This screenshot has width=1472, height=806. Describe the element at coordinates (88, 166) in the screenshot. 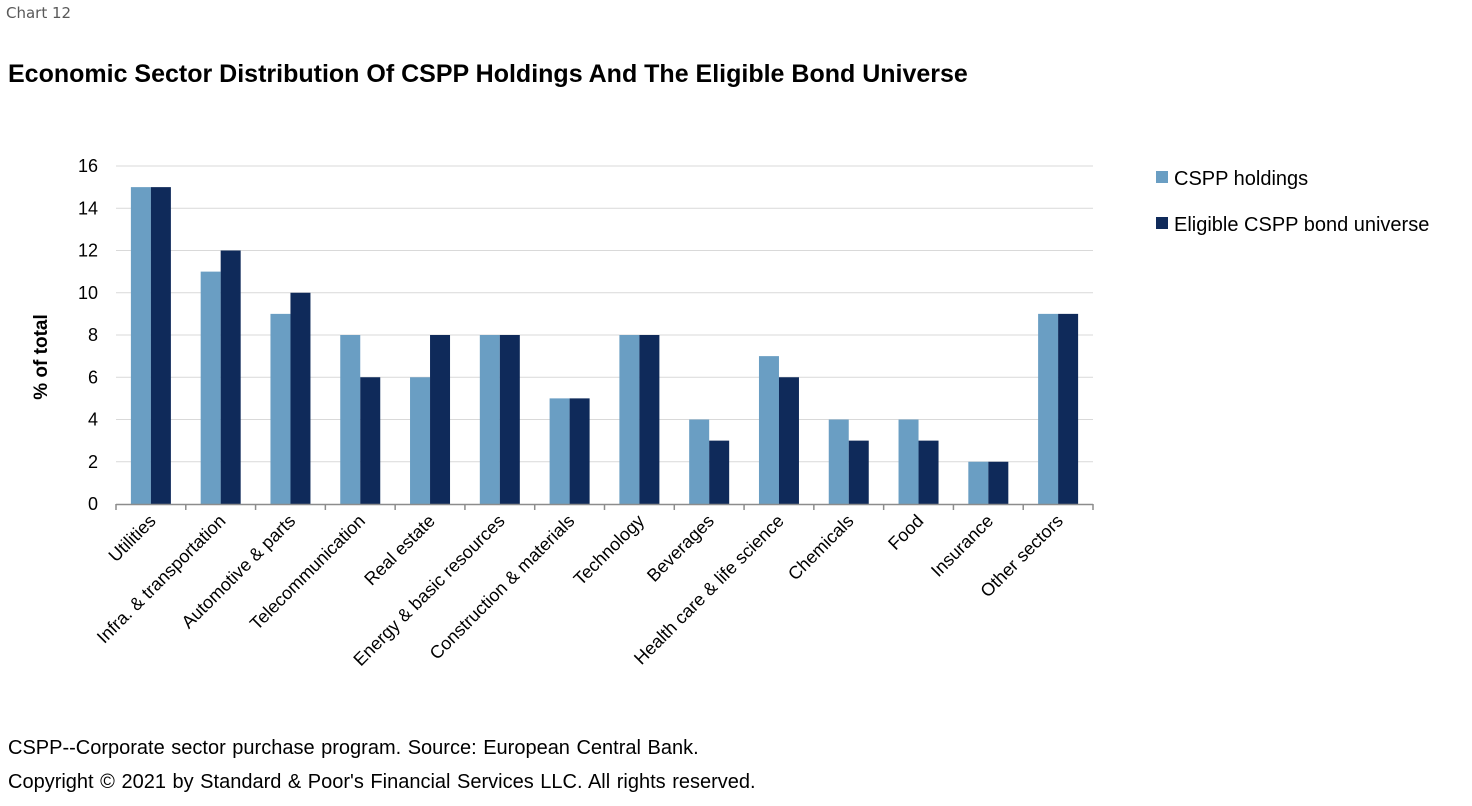

I see `y-tick-label: 16` at that location.